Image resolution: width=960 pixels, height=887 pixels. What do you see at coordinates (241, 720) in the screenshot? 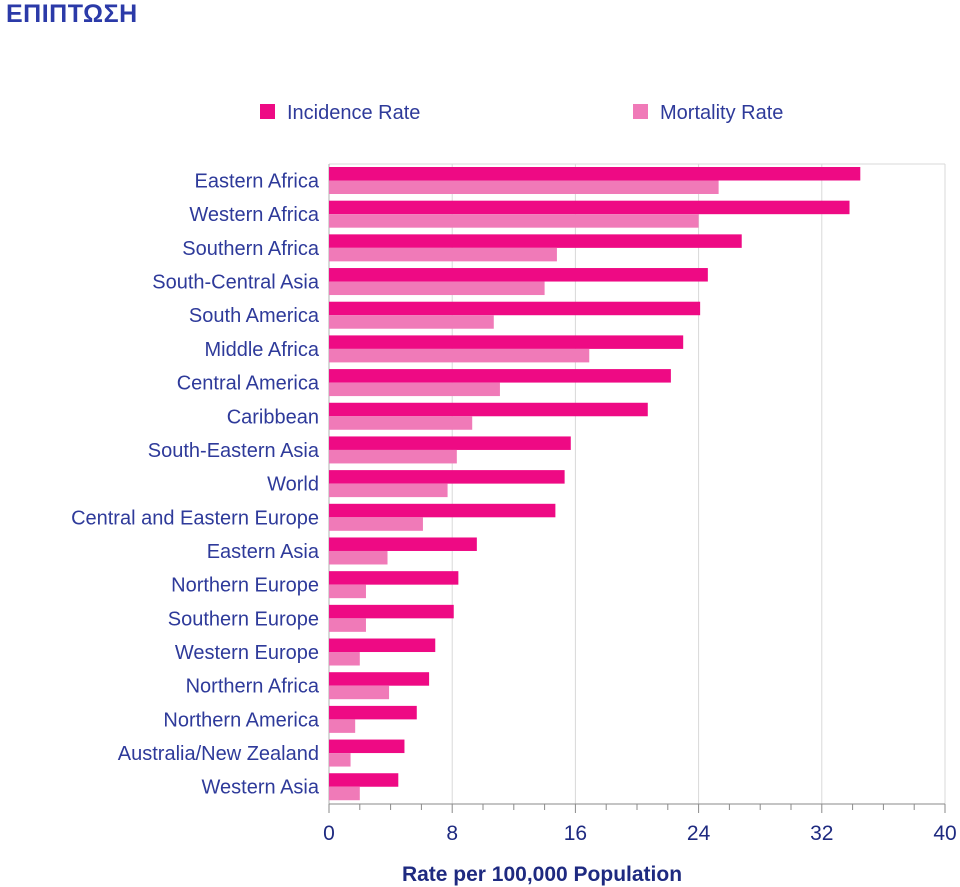
I see `category-label: Northern America` at bounding box center [241, 720].